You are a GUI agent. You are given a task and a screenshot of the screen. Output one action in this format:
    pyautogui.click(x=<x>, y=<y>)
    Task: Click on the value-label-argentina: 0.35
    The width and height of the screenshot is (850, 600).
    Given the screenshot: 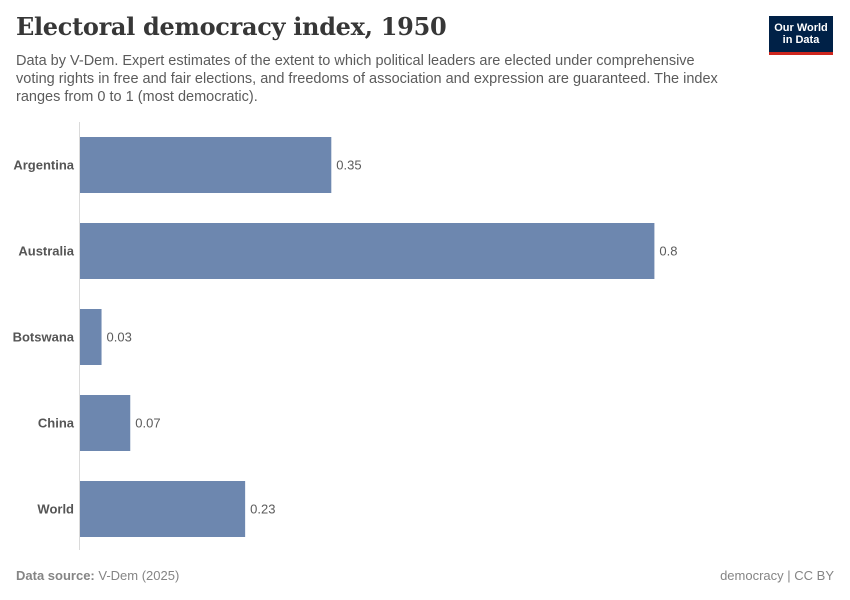 What is the action you would take?
    pyautogui.click(x=348, y=165)
    